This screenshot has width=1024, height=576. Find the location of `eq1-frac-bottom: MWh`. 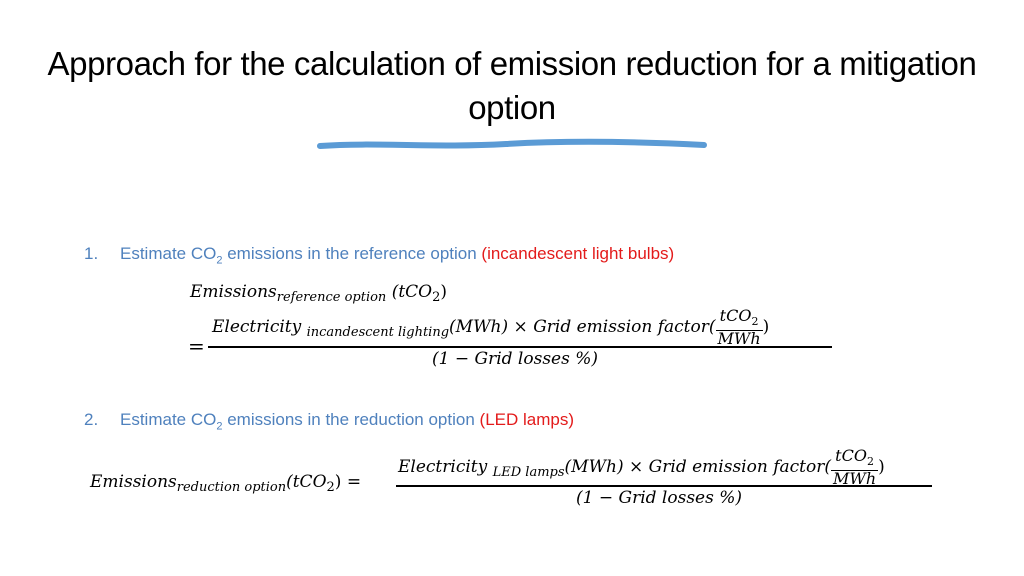

eq1-frac-bottom: MWh is located at coordinates (739, 339).